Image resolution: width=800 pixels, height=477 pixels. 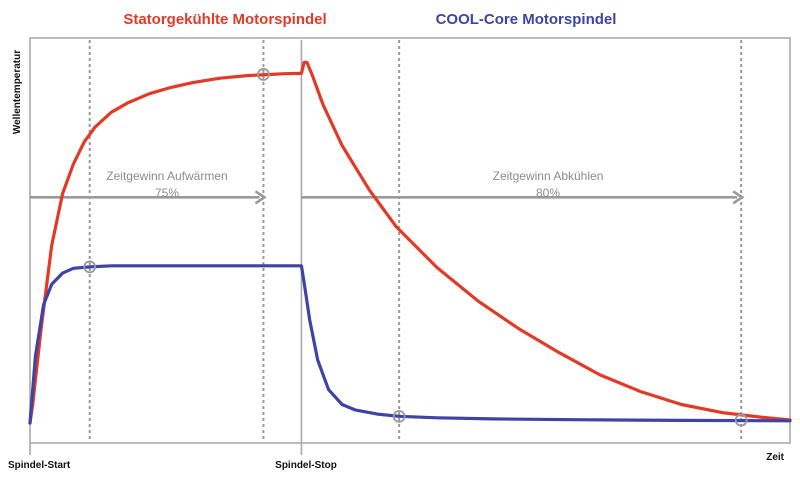 I want to click on annotation-warmup-value: 75%, so click(x=167, y=193).